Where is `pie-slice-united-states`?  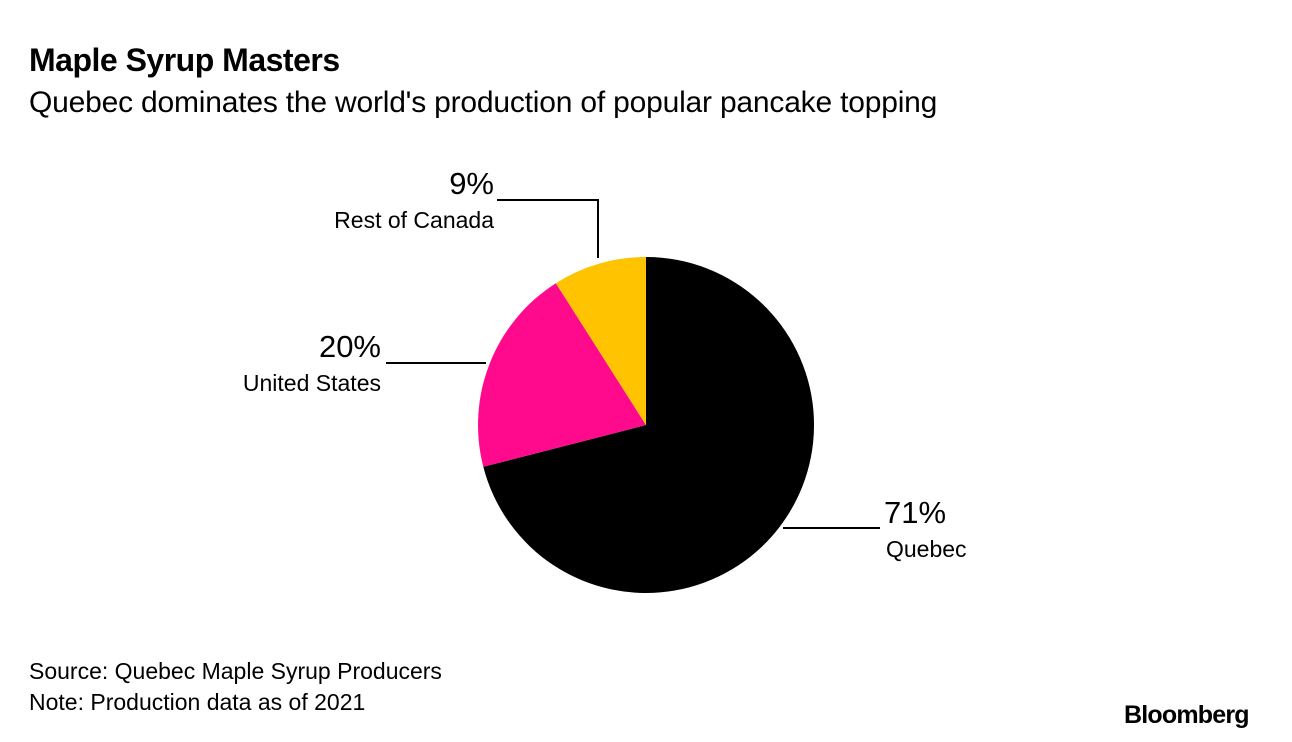
pie-slice-united-states is located at coordinates (562, 375).